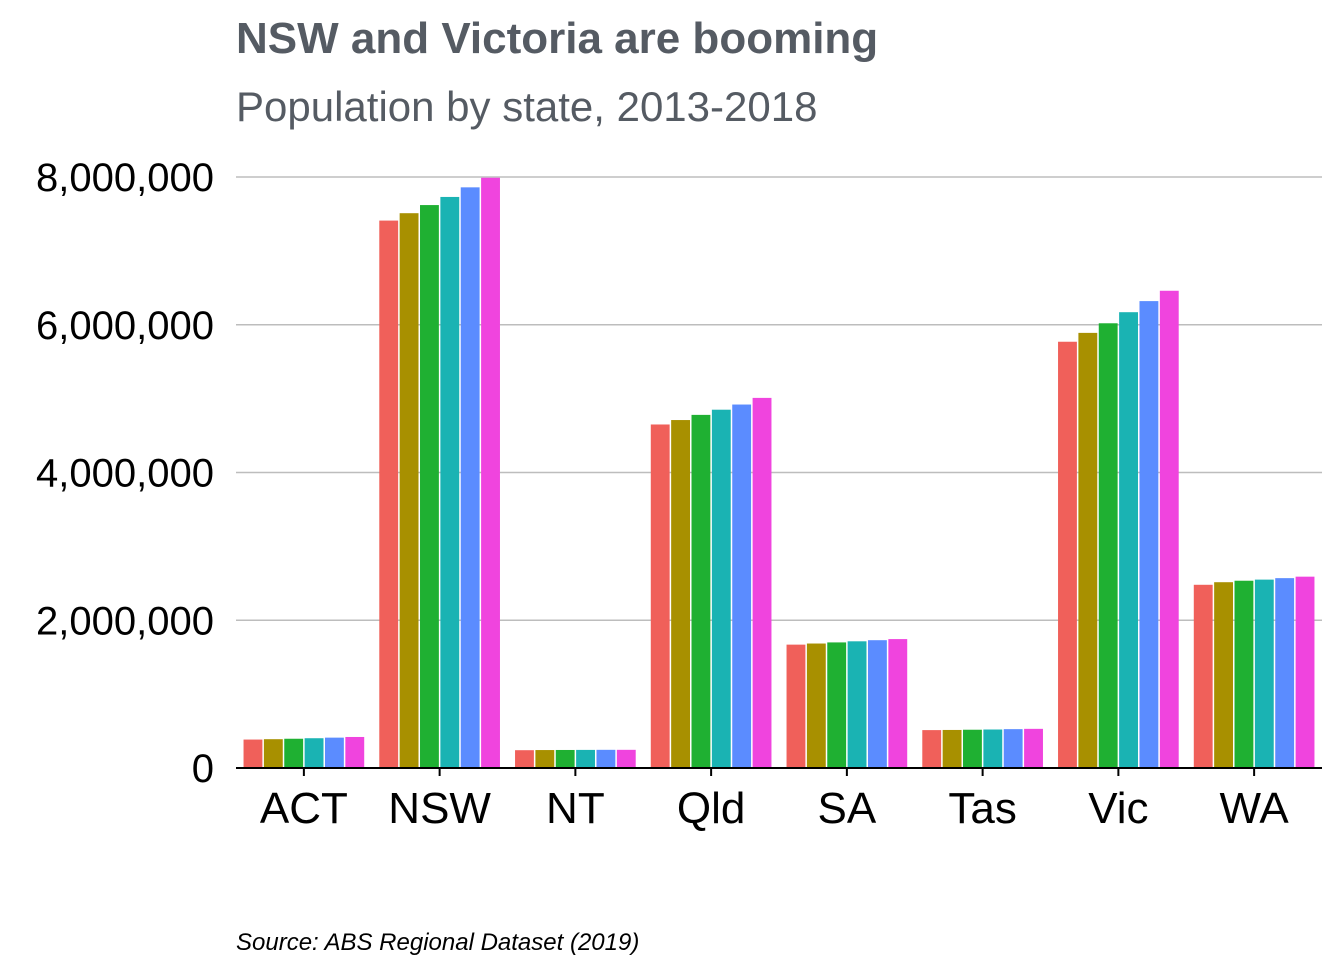 The height and width of the screenshot is (960, 1344). Describe the element at coordinates (1255, 808) in the screenshot. I see `x-tick-label: WA` at that location.